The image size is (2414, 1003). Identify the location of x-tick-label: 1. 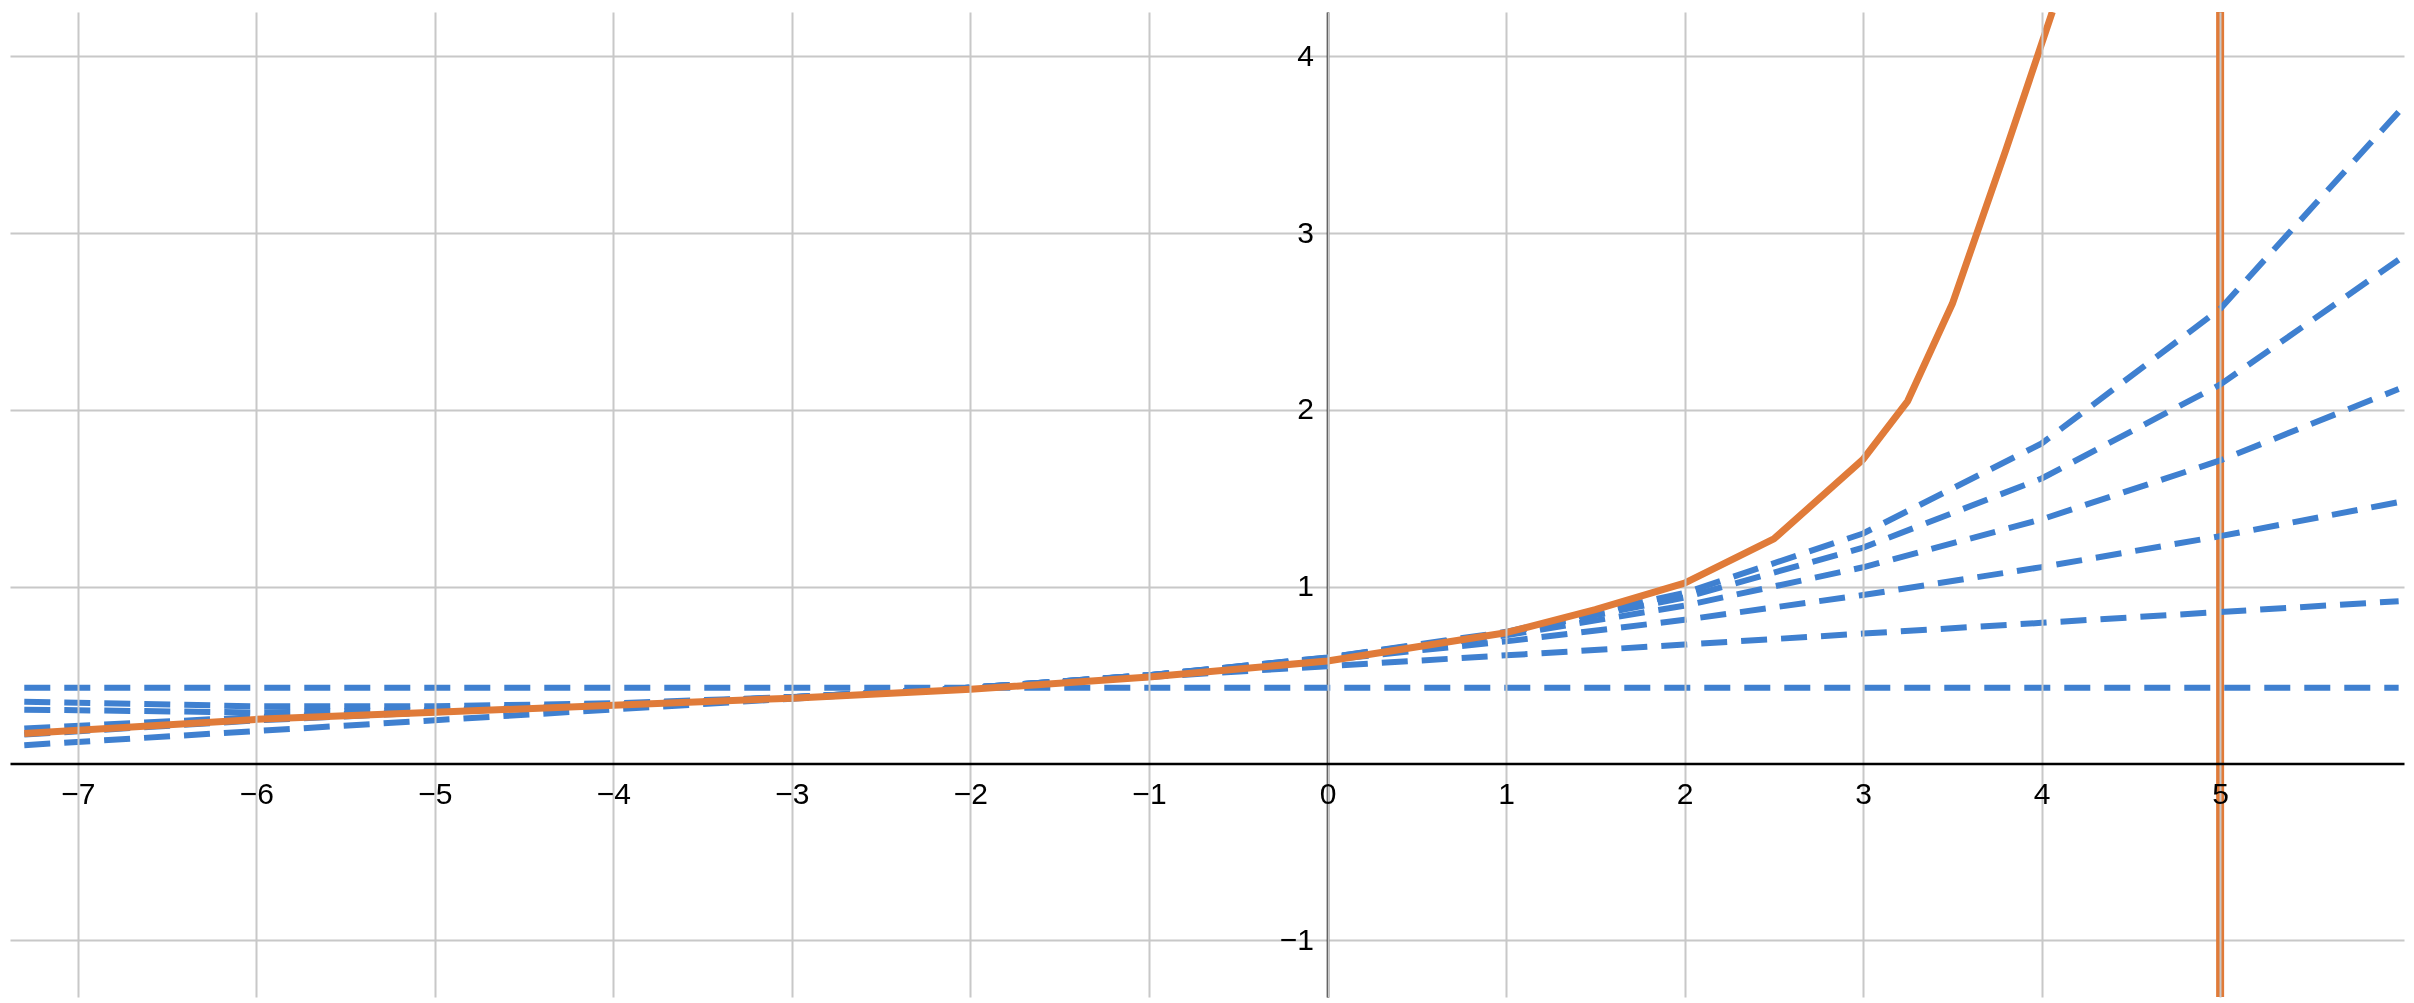
(1506, 794).